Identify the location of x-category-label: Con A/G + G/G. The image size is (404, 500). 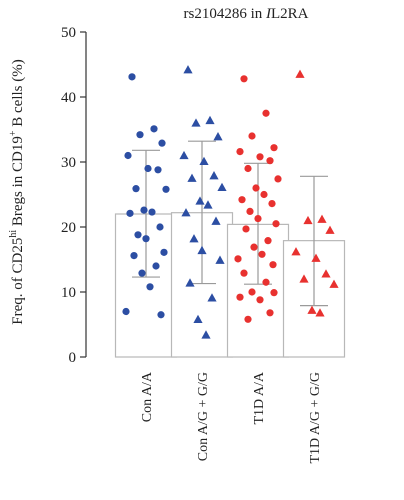
(203, 416).